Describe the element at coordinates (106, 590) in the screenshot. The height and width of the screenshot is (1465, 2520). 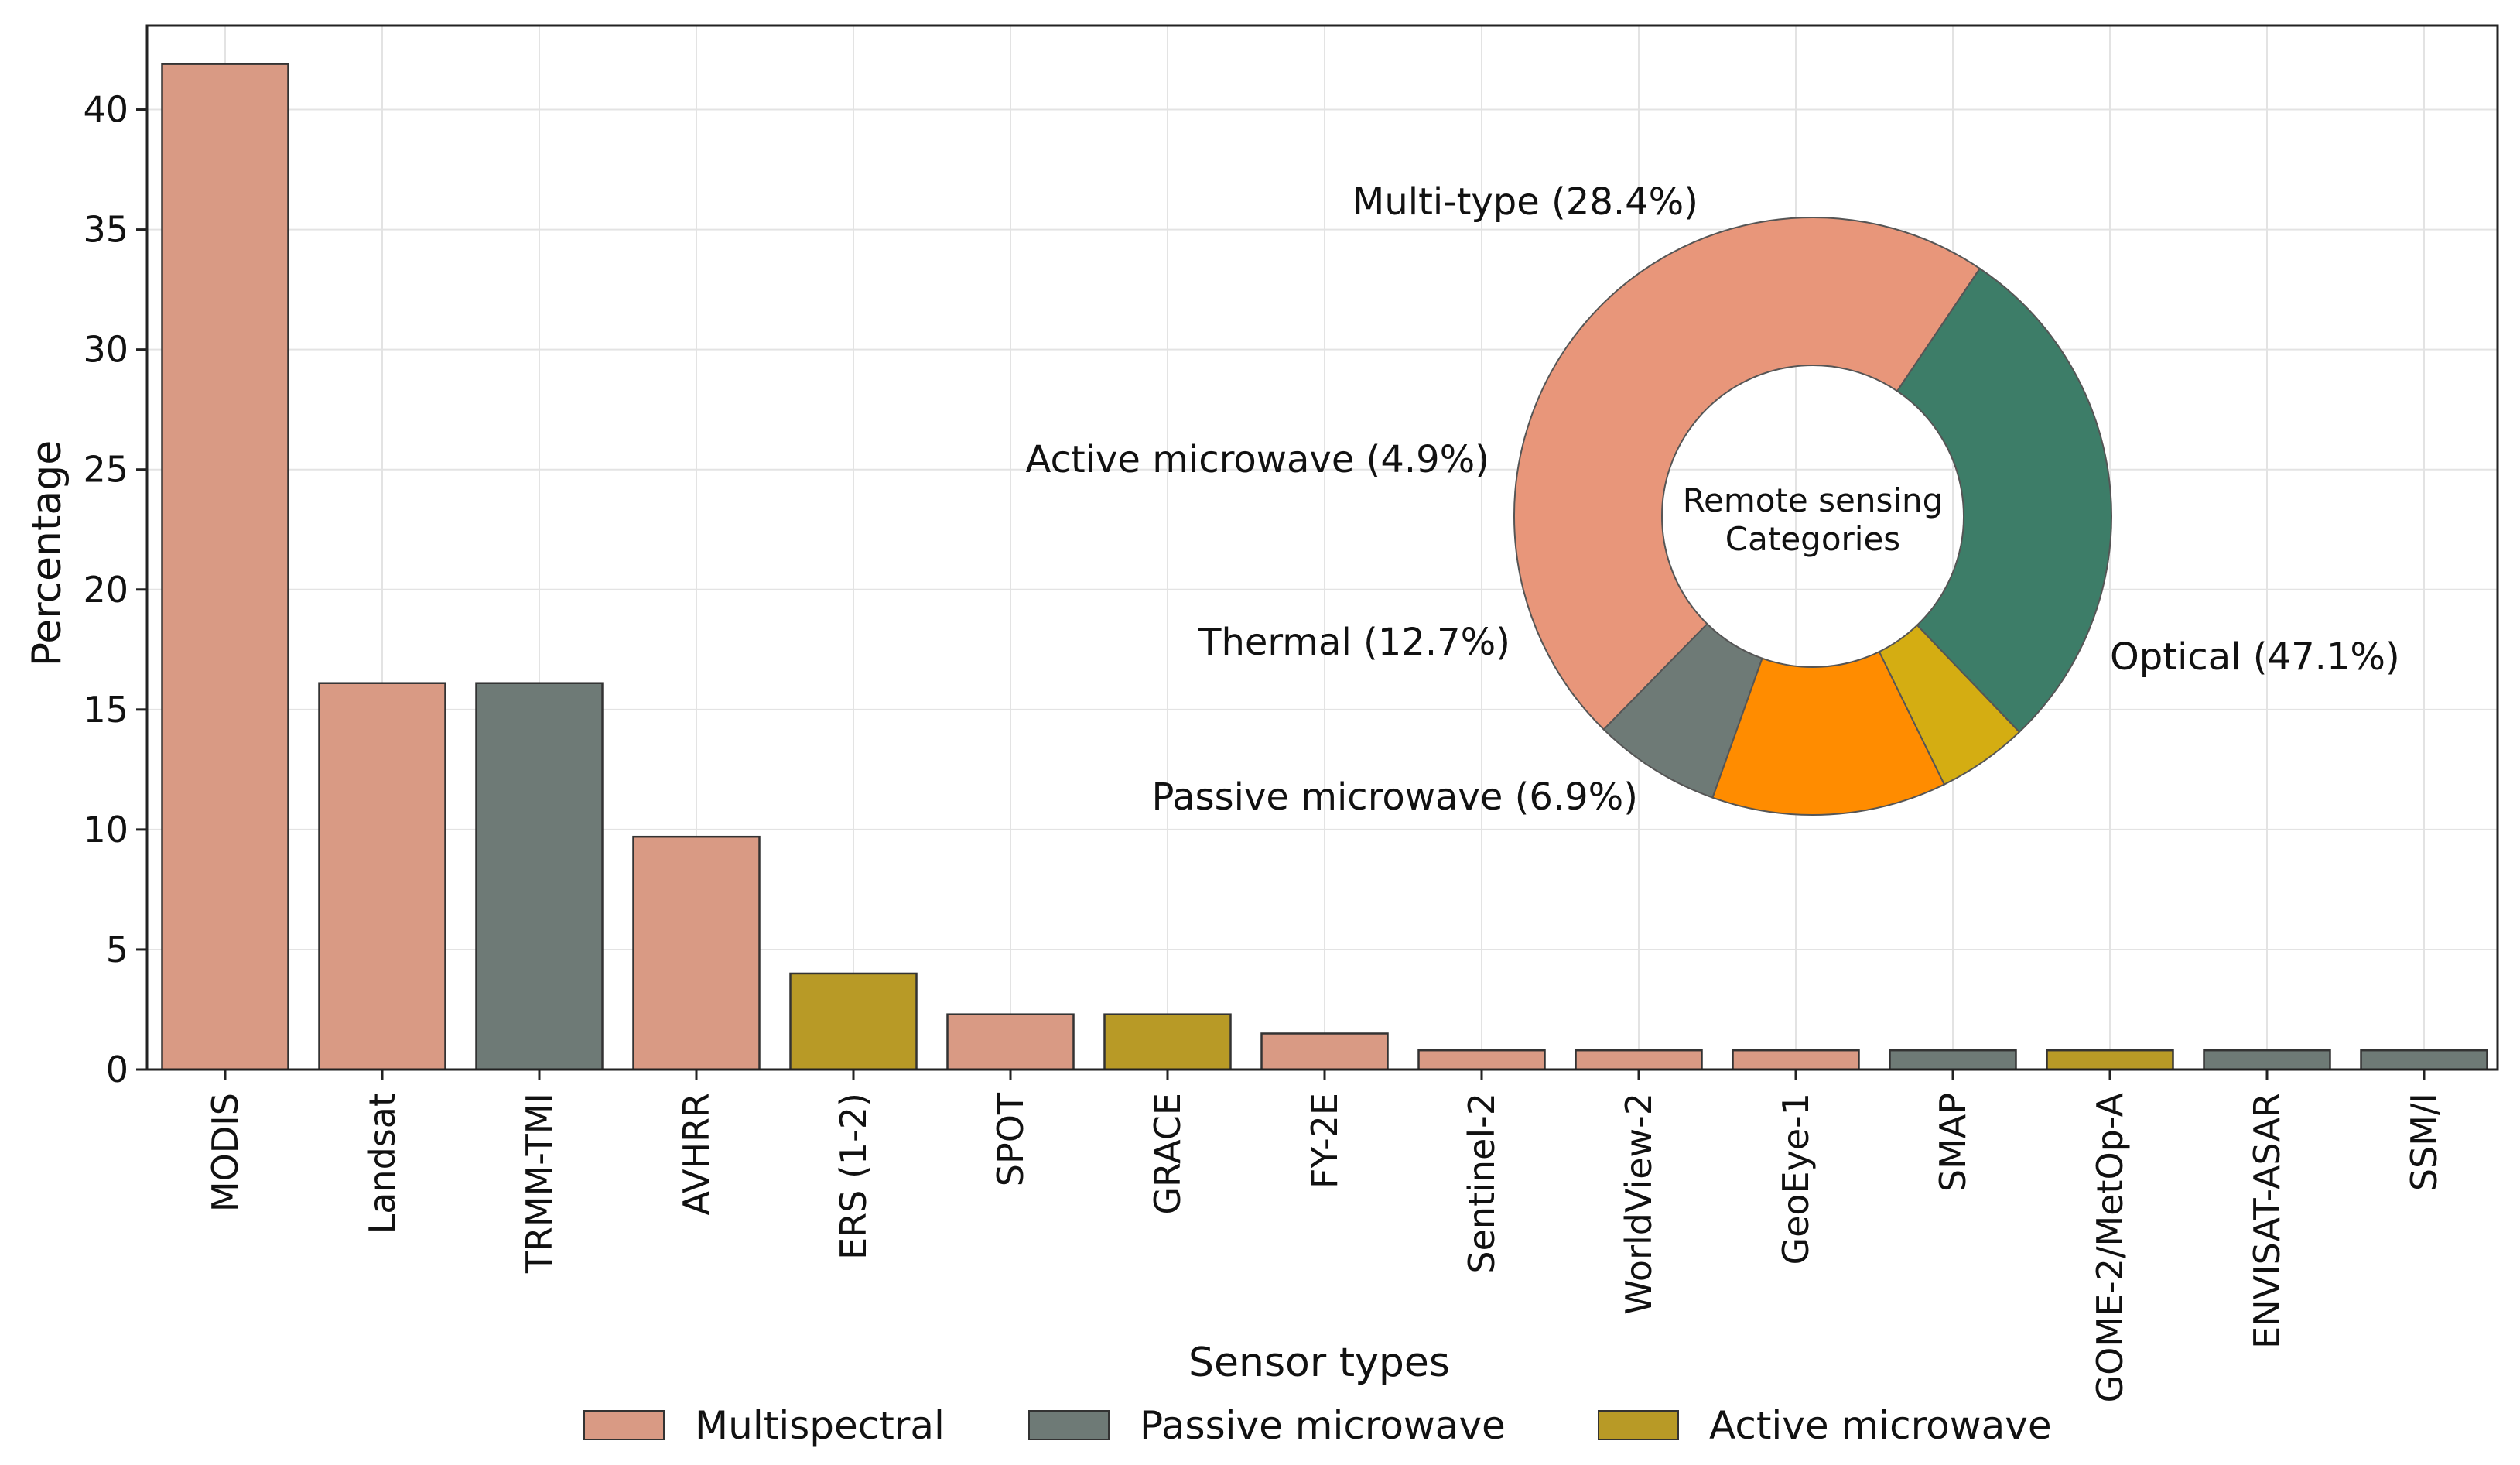
I see `y-tick-label: 20` at that location.